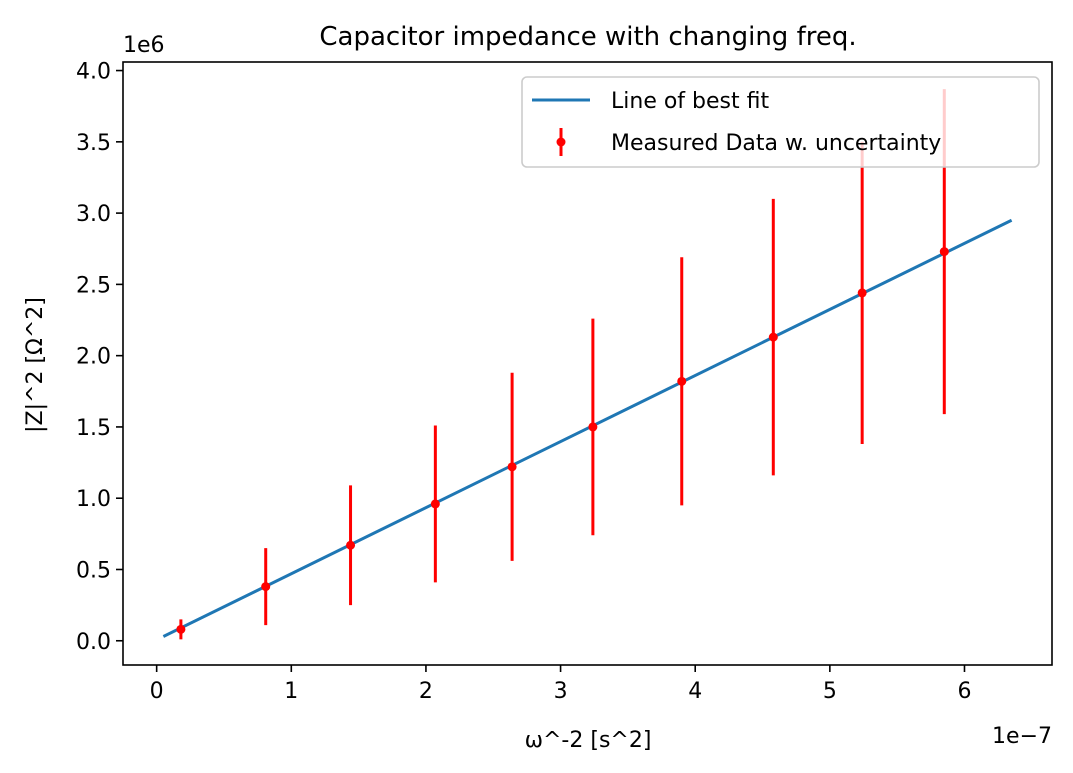 The height and width of the screenshot is (773, 1073). I want to click on legend-box, so click(780, 122).